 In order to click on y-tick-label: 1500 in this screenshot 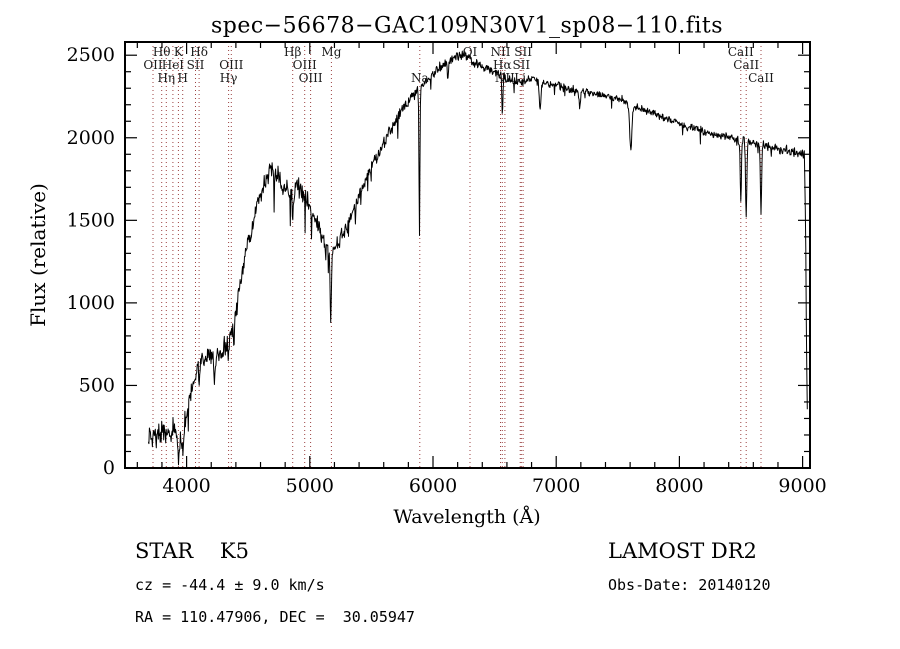, I will do `click(91, 220)`.